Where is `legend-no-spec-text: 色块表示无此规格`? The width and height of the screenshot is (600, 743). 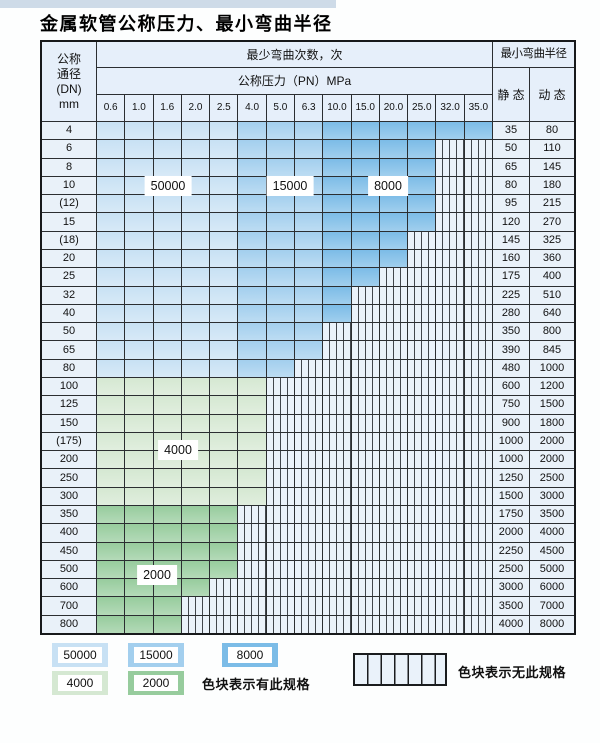 legend-no-spec-text: 色块表示无此规格 is located at coordinates (512, 672).